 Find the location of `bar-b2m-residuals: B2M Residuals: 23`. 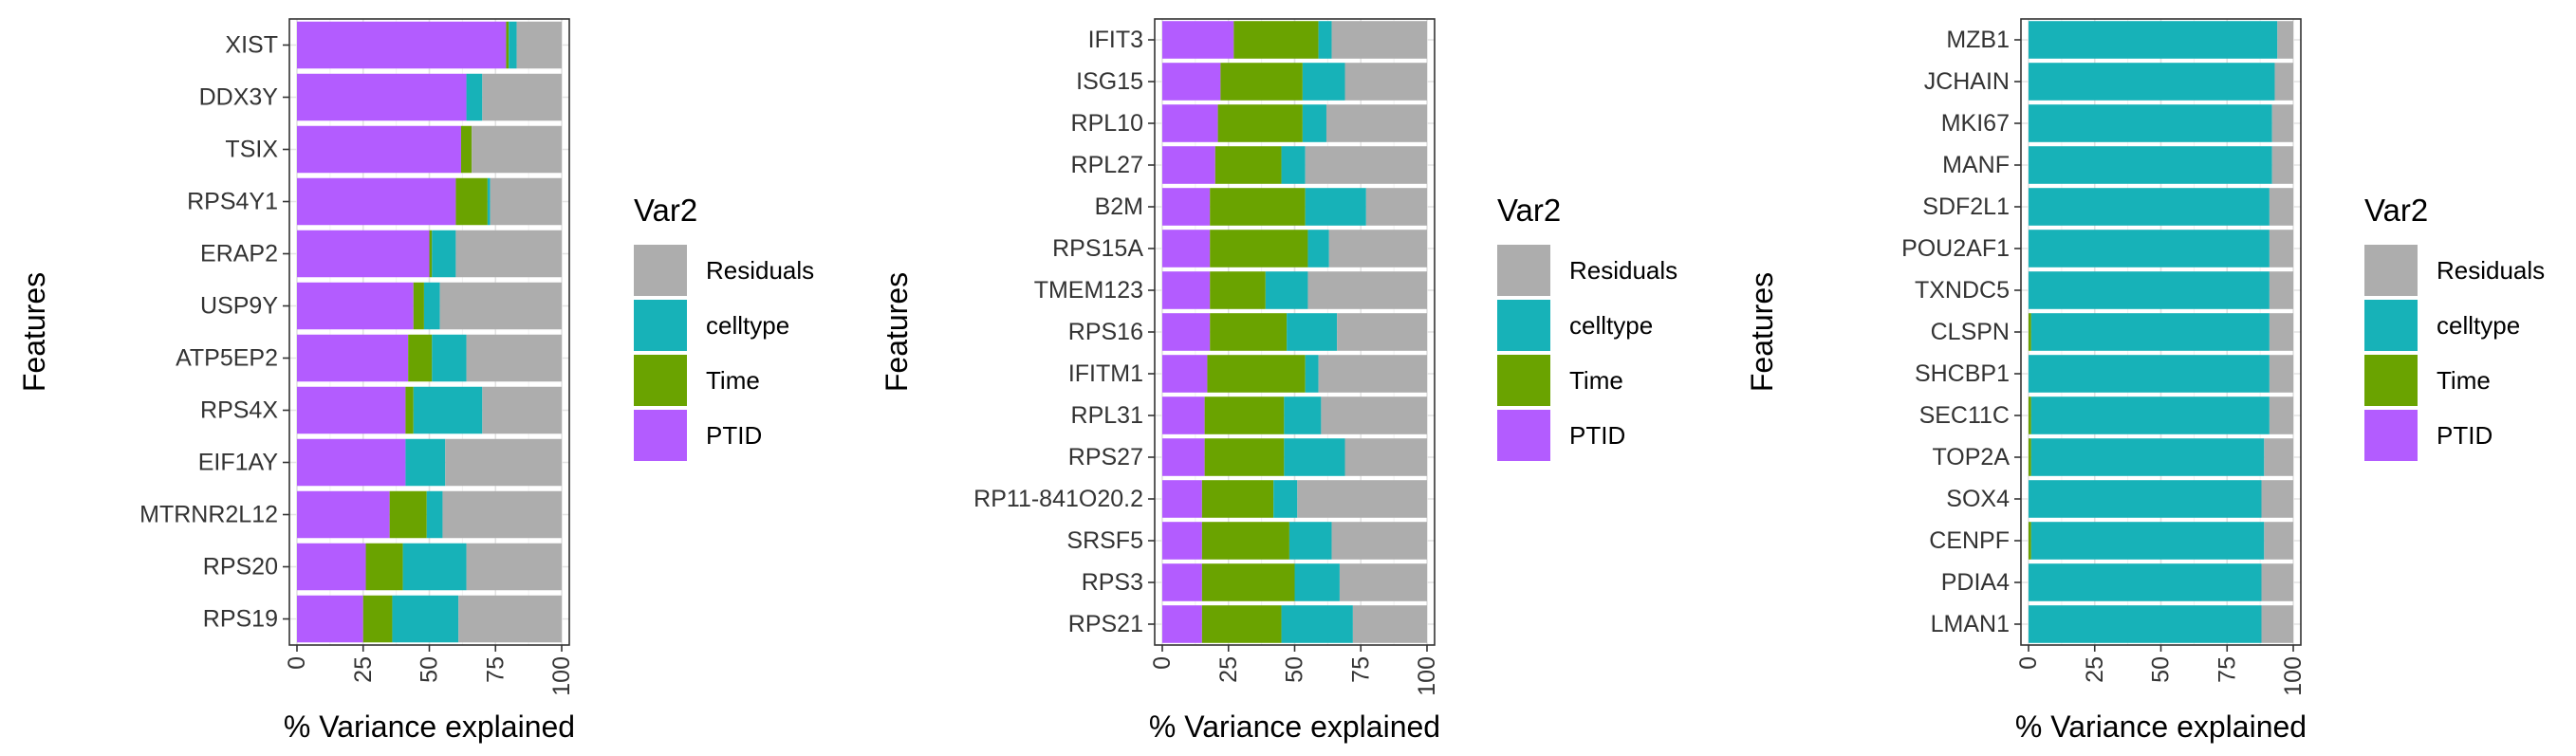

bar-b2m-residuals: B2M Residuals: 23 is located at coordinates (1396, 207).